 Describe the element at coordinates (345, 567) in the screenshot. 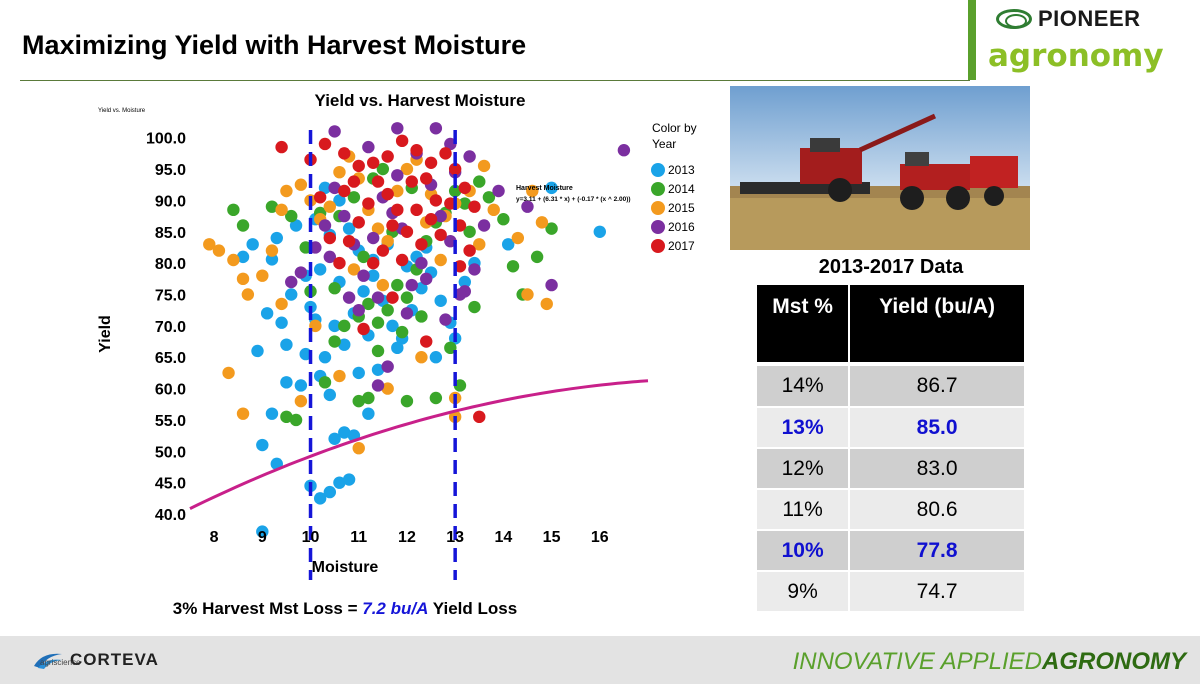

I see `x-axis-label: Moisture` at that location.